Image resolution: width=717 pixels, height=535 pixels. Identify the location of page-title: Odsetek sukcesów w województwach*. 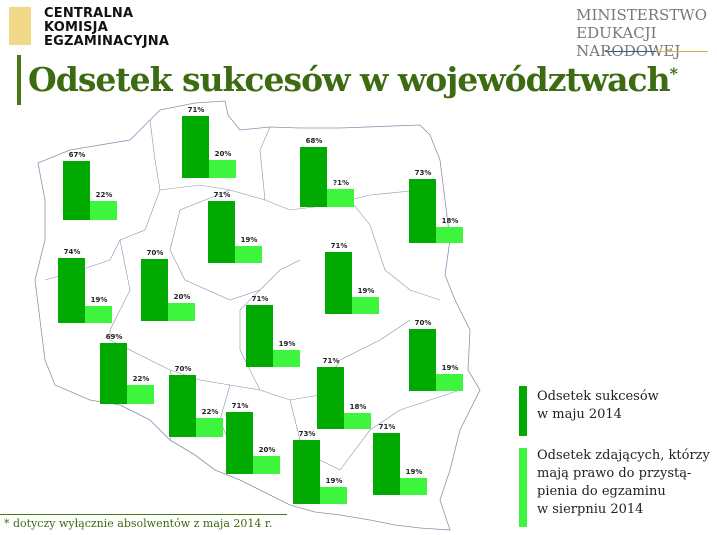
(353, 79).